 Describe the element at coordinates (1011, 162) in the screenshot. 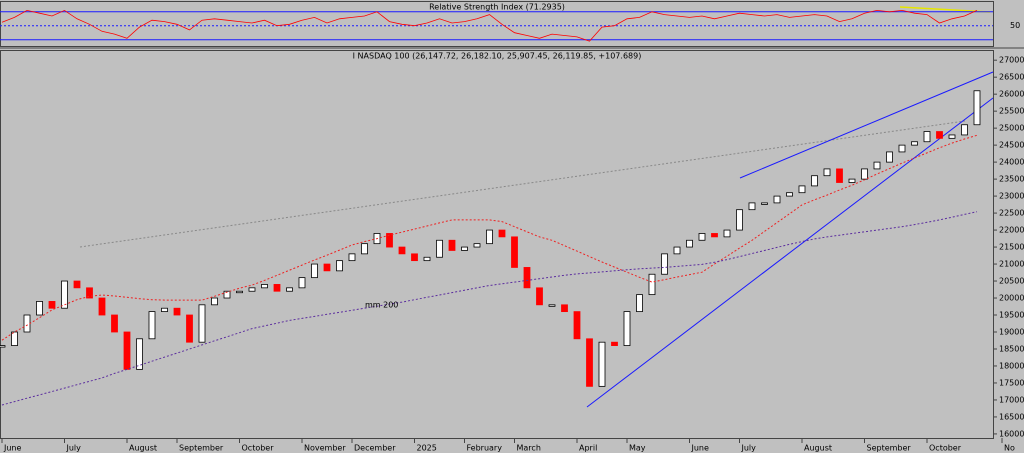

I see `y-tick-label: 24000` at that location.